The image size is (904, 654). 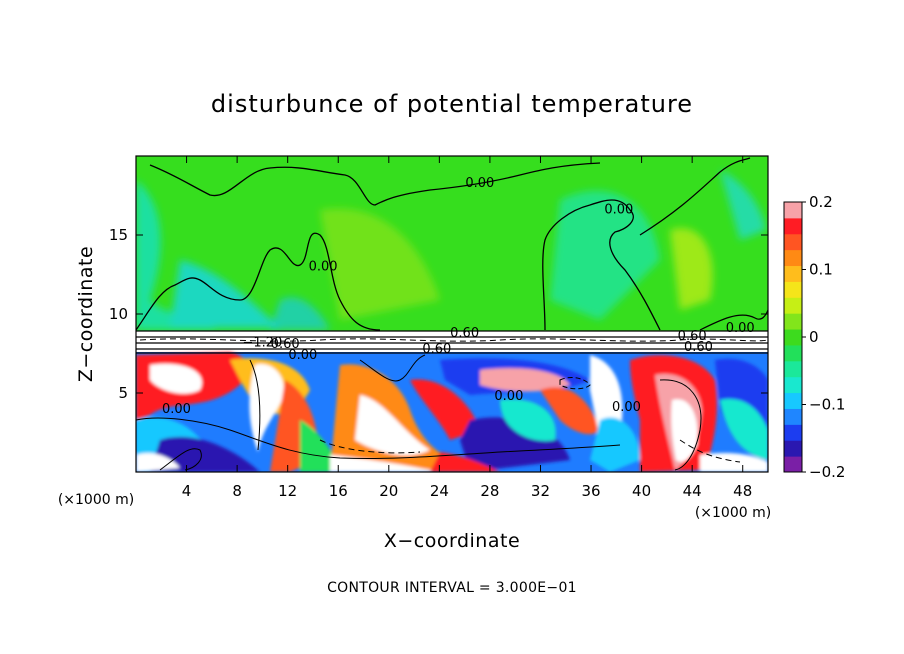 What do you see at coordinates (452, 104) in the screenshot?
I see `chart-title: disturbunce of potential temperature` at bounding box center [452, 104].